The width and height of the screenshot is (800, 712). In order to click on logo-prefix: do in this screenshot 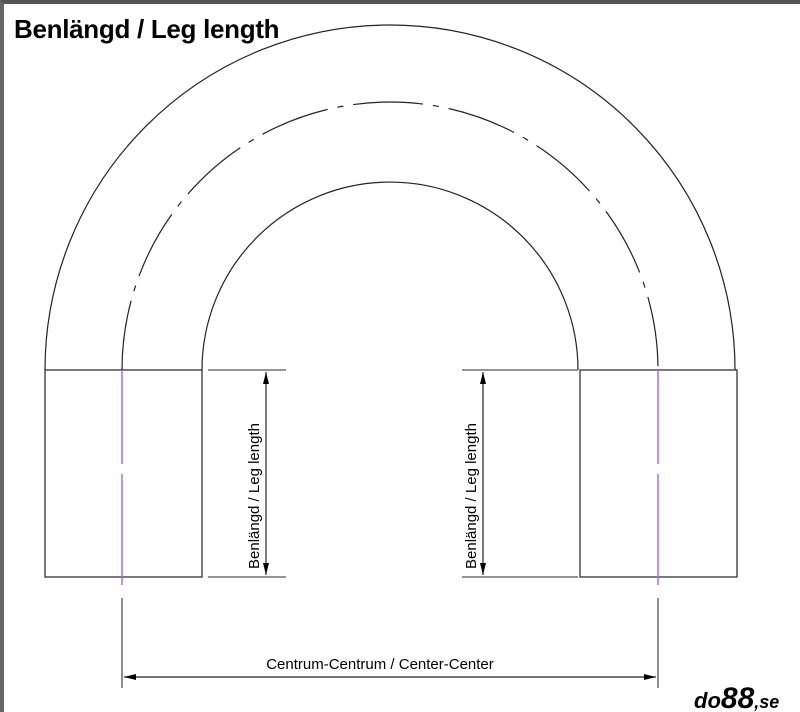, I will do `click(707, 700)`.